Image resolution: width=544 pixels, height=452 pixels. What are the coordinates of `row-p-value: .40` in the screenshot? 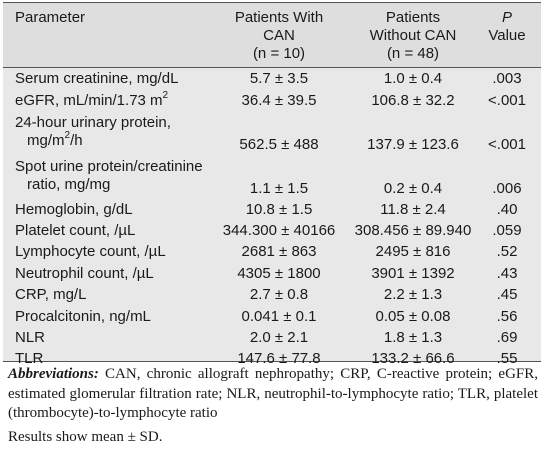 It's located at (507, 209).